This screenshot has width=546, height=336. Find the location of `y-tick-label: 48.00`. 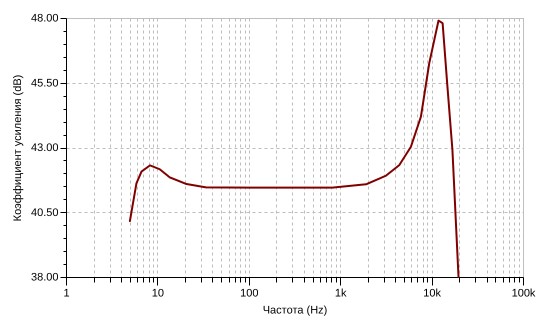

y-tick-label: 48.00 is located at coordinates (44, 18).